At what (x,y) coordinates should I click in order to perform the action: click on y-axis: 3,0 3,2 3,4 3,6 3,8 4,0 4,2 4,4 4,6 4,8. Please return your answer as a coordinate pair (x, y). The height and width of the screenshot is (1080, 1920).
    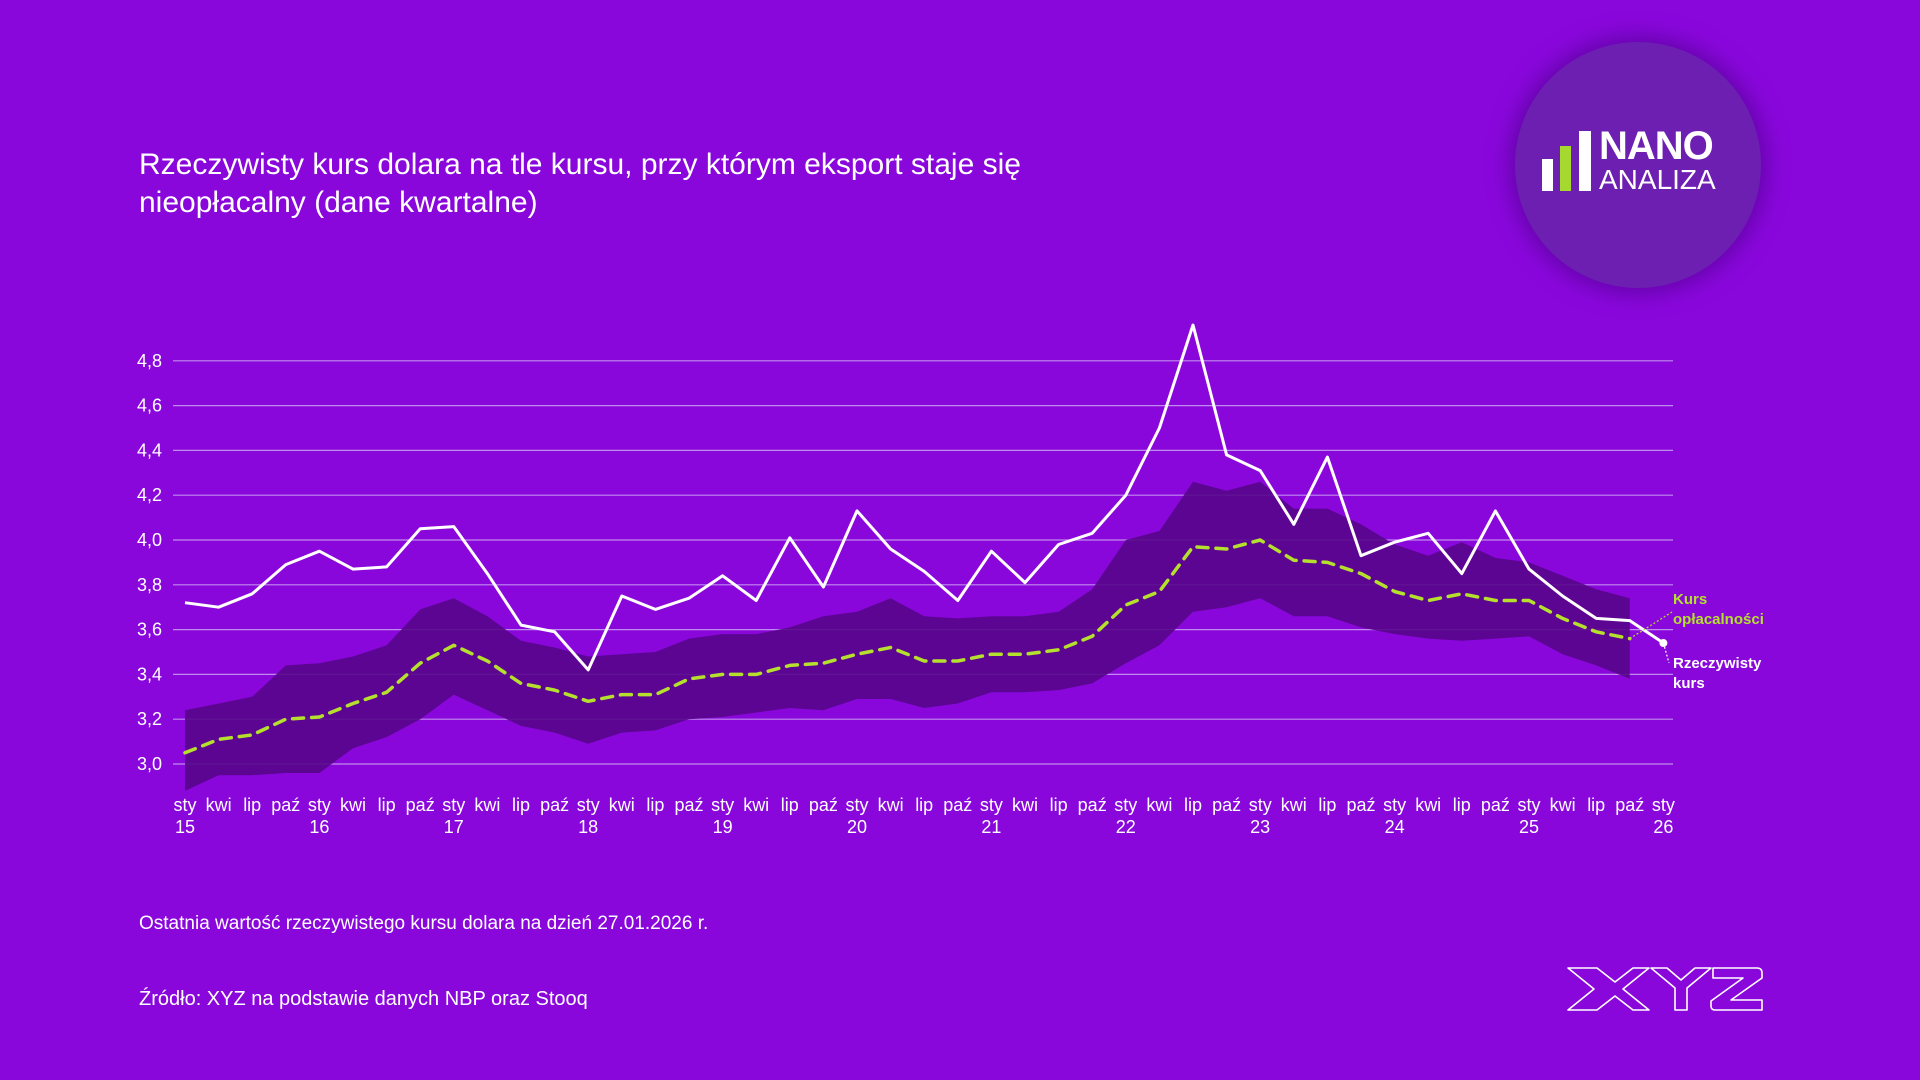
    Looking at the image, I should click on (149, 562).